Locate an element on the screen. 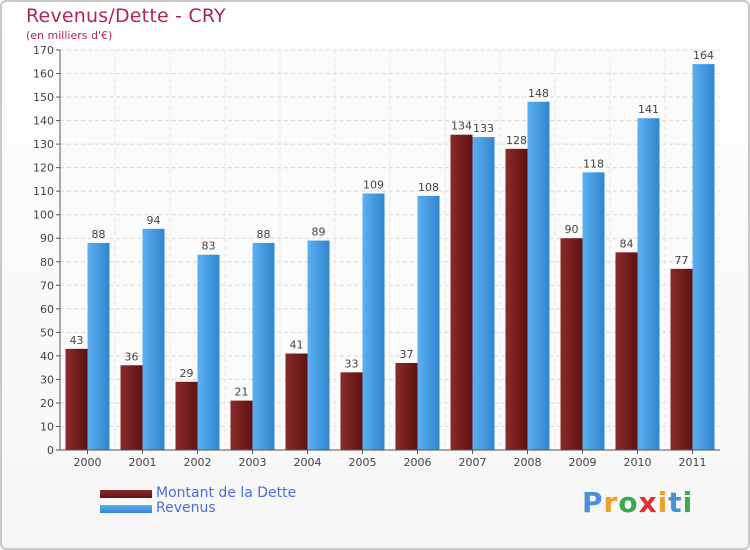 This screenshot has height=550, width=750. data-label: 134 is located at coordinates (461, 126).